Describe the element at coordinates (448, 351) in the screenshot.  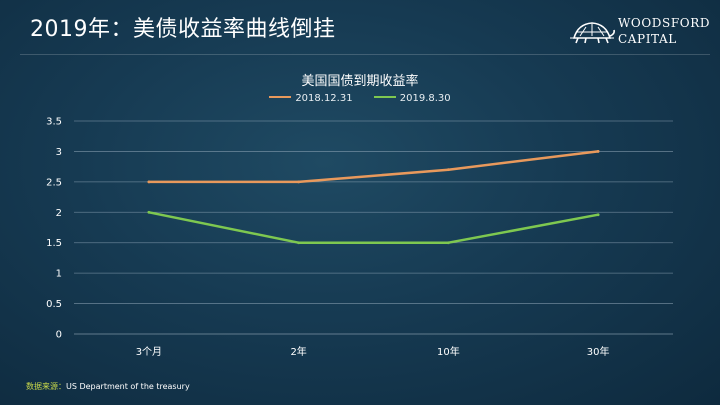
I see `x-tick-label-2: 10年` at that location.